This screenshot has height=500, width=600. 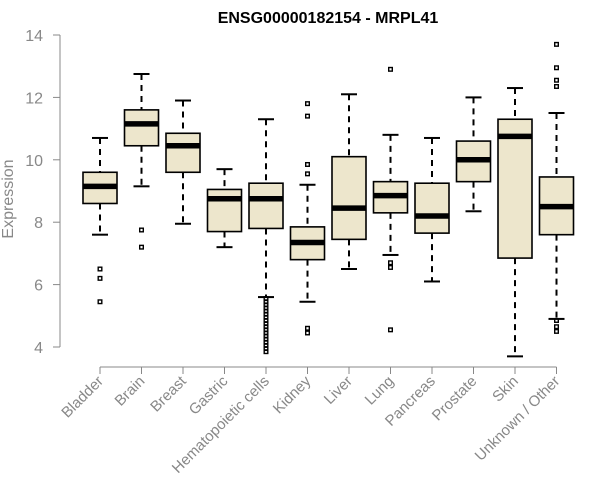 I want to click on box-breast, so click(x=183, y=153).